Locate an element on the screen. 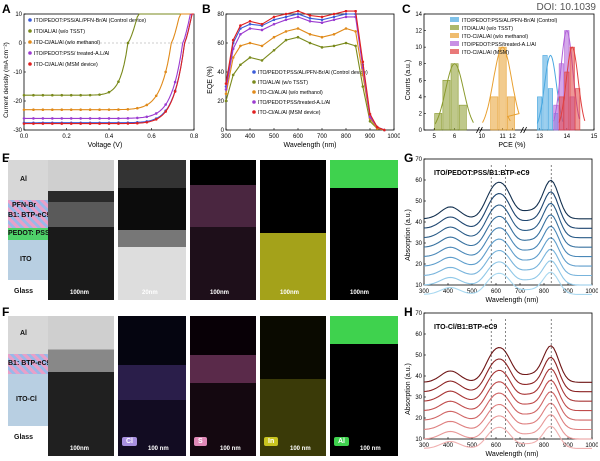 The width and height of the screenshot is (600, 461). g-ytick-label: 40 is located at coordinates (418, 223).